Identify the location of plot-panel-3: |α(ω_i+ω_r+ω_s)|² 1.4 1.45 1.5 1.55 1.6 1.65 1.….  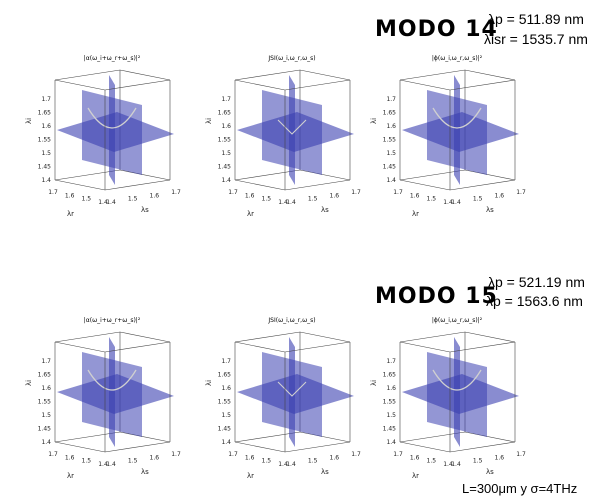
(103, 398).